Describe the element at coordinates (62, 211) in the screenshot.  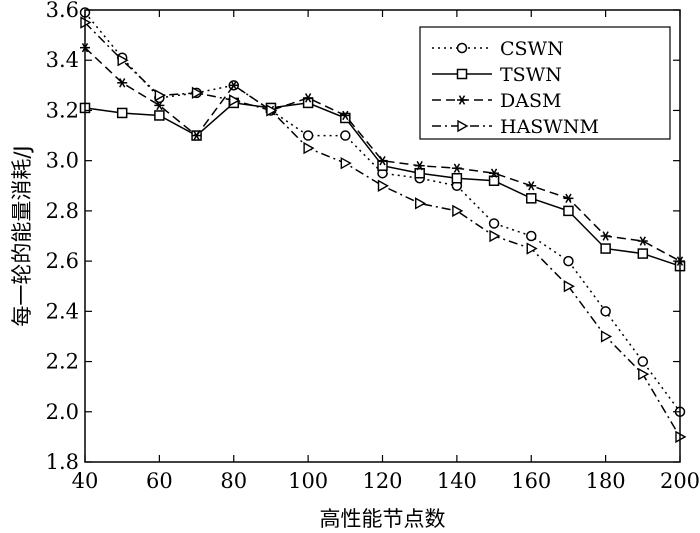
I see `y-tick-label: 2.8` at that location.